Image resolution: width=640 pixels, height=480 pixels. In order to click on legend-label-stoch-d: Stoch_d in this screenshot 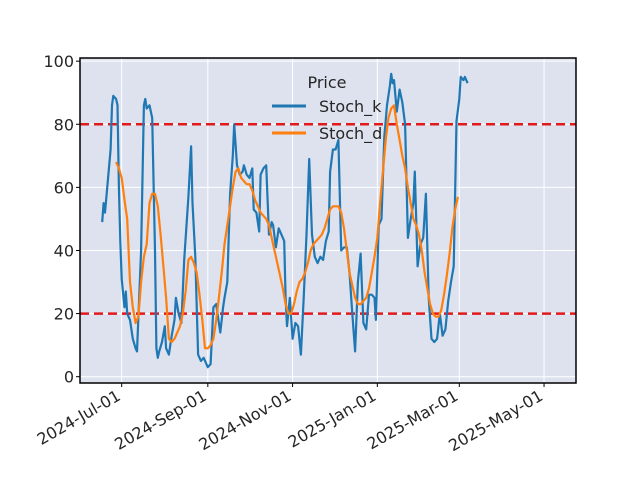, I will do `click(350, 134)`.